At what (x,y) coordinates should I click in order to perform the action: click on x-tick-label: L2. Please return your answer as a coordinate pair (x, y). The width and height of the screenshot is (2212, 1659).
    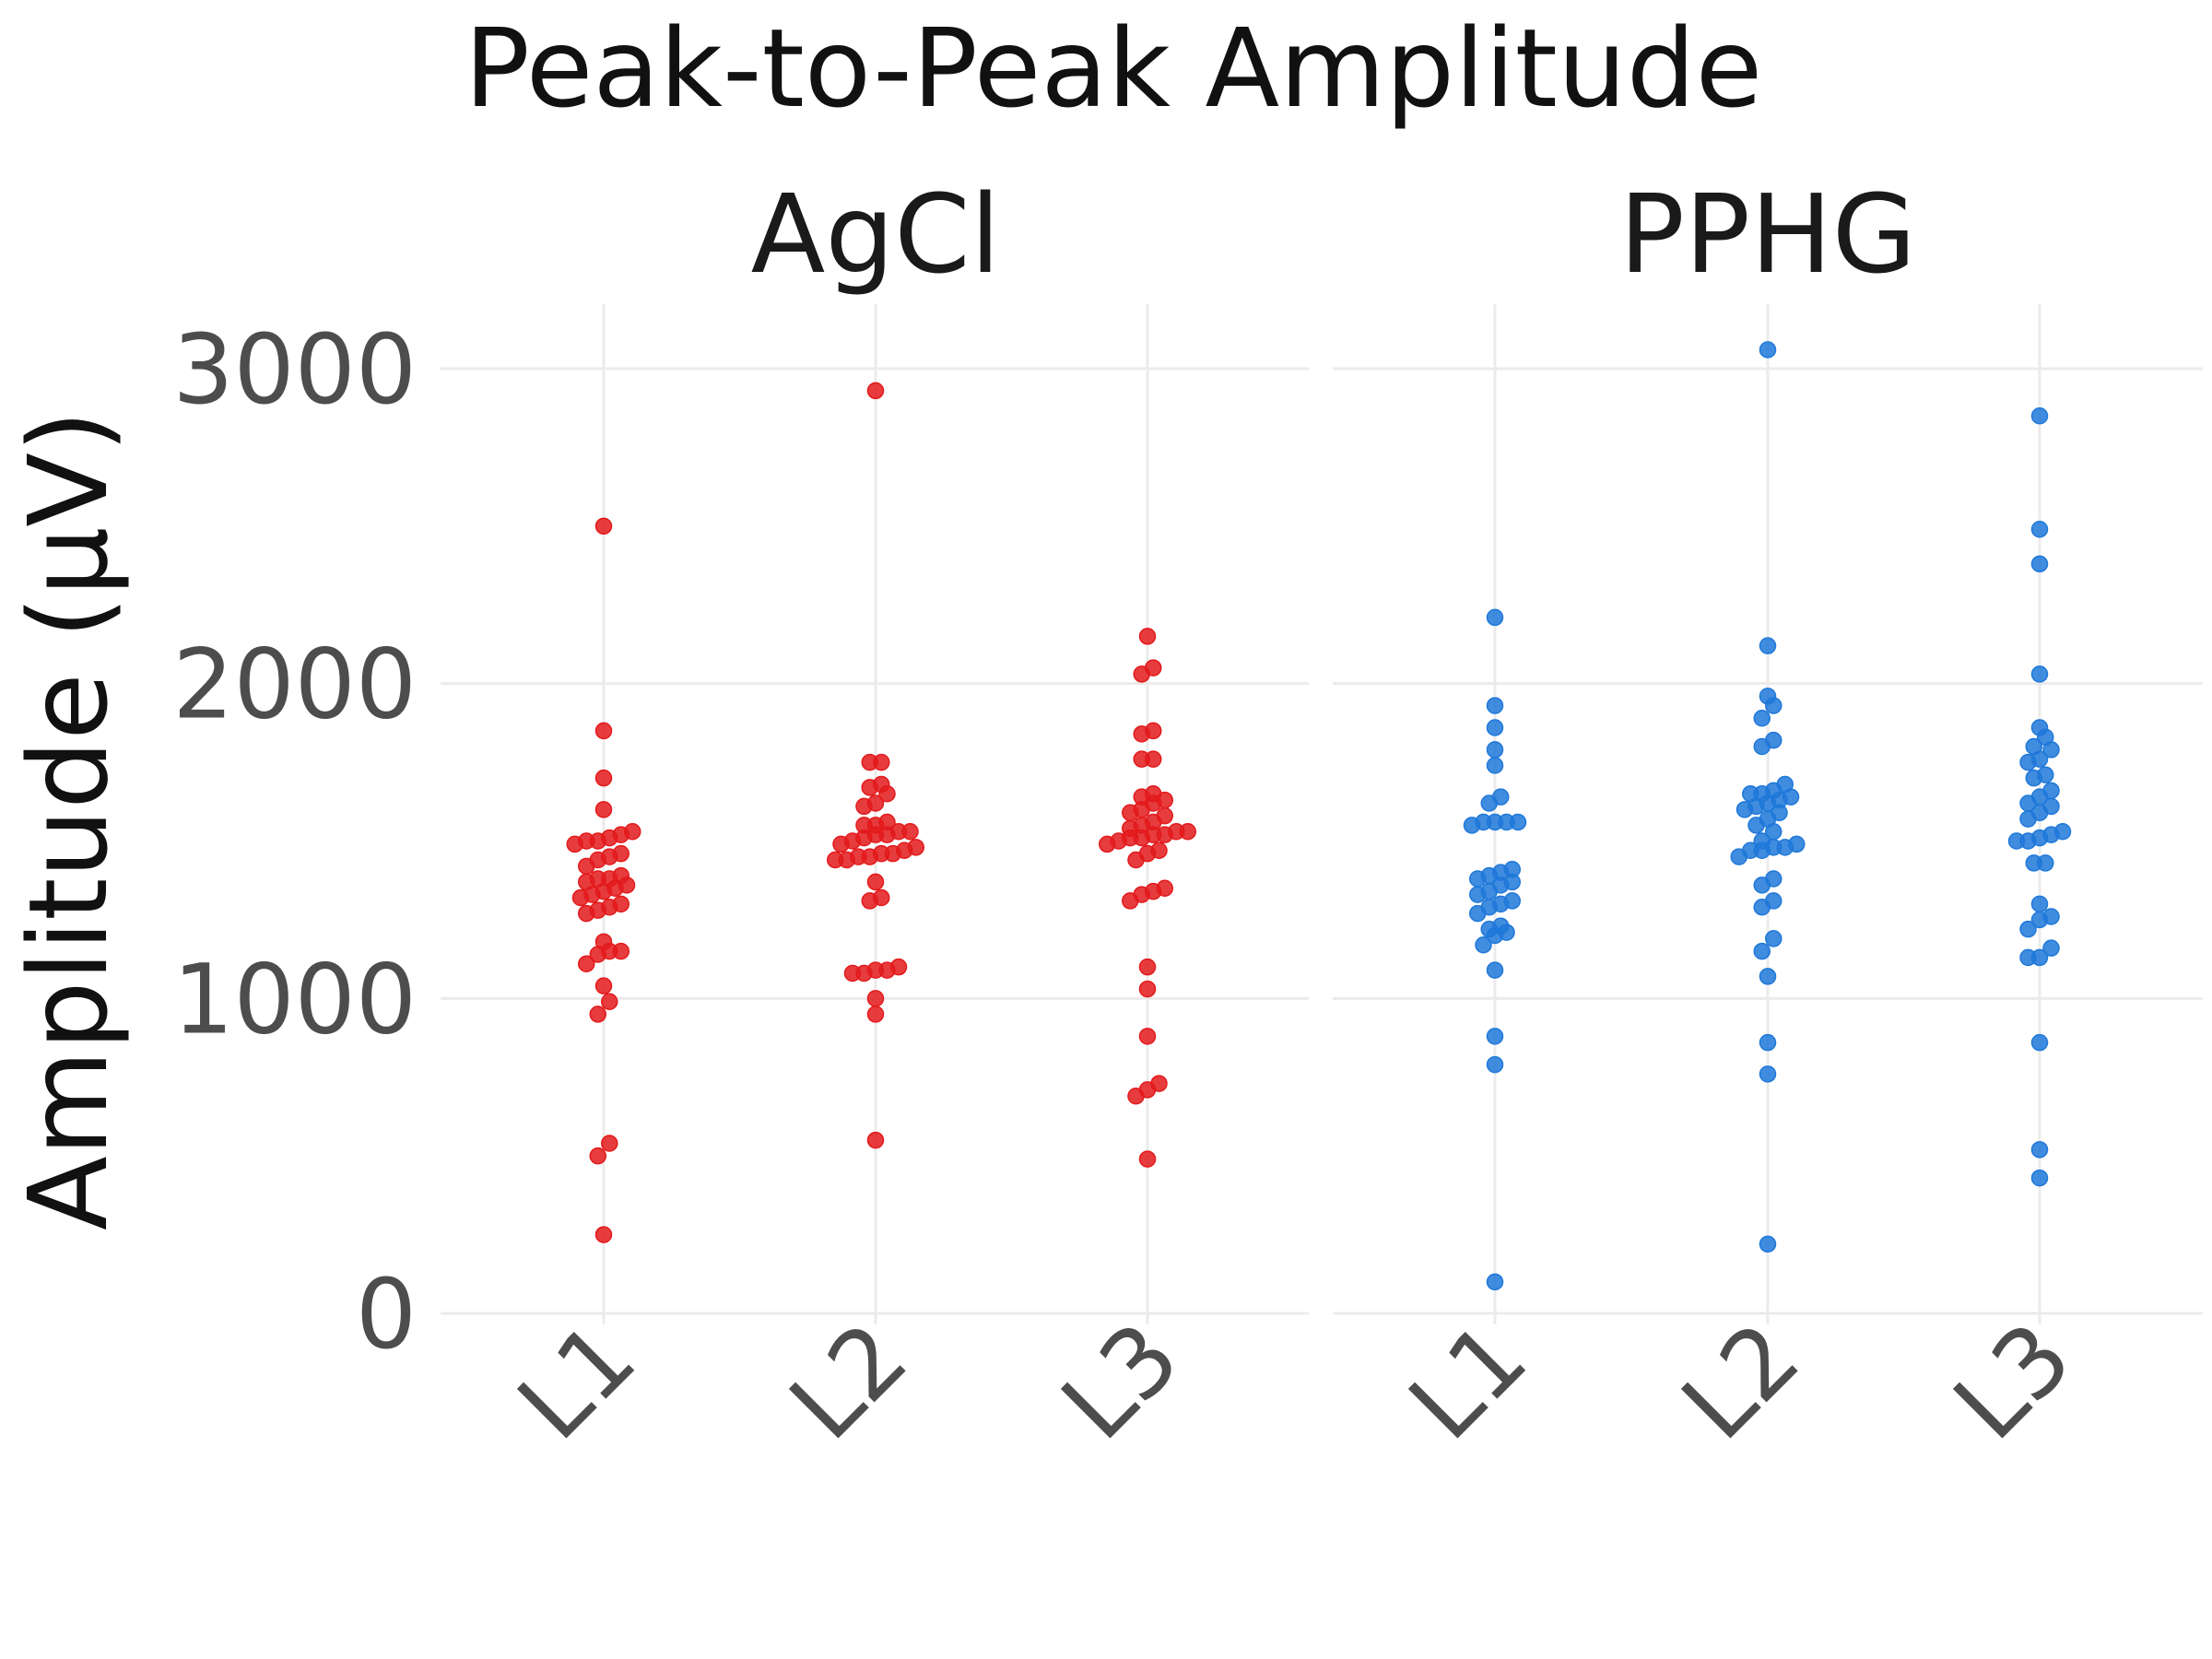
    Looking at the image, I should click on (849, 1380).